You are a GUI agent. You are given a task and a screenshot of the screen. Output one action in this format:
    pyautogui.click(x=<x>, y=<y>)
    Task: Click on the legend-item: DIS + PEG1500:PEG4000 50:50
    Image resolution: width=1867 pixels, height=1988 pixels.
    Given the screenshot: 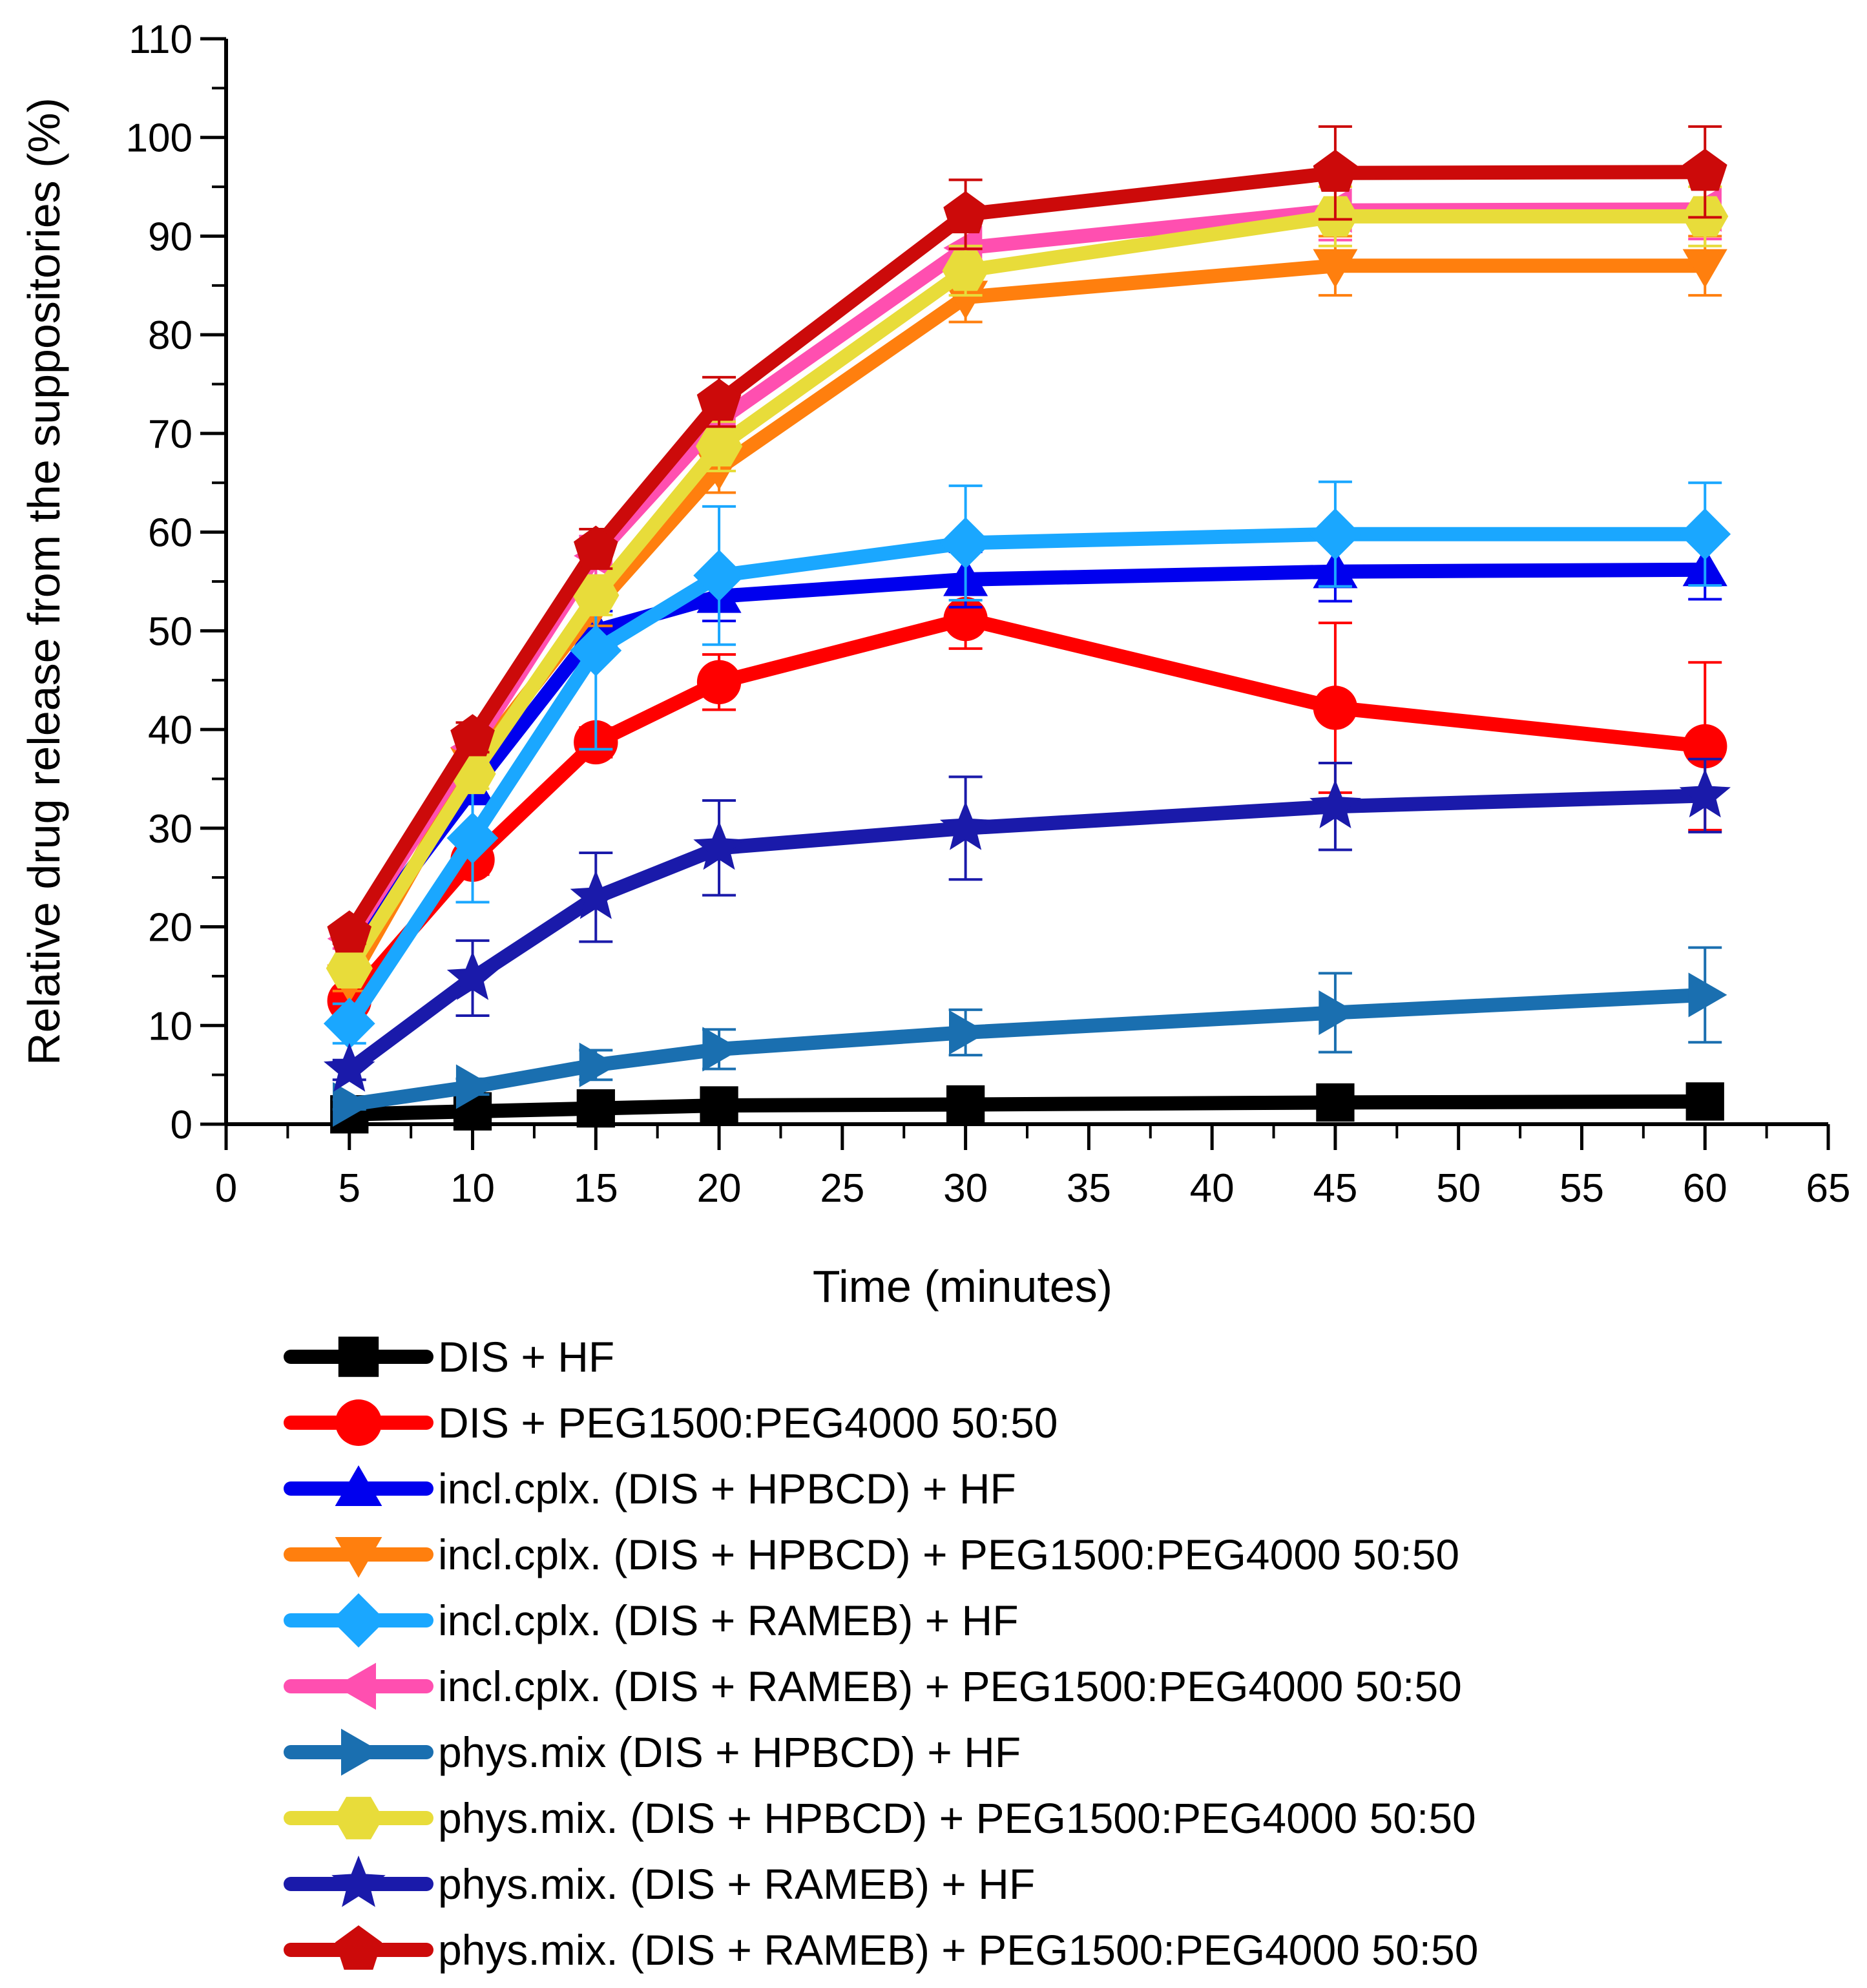 What is the action you would take?
    pyautogui.click(x=671, y=1423)
    